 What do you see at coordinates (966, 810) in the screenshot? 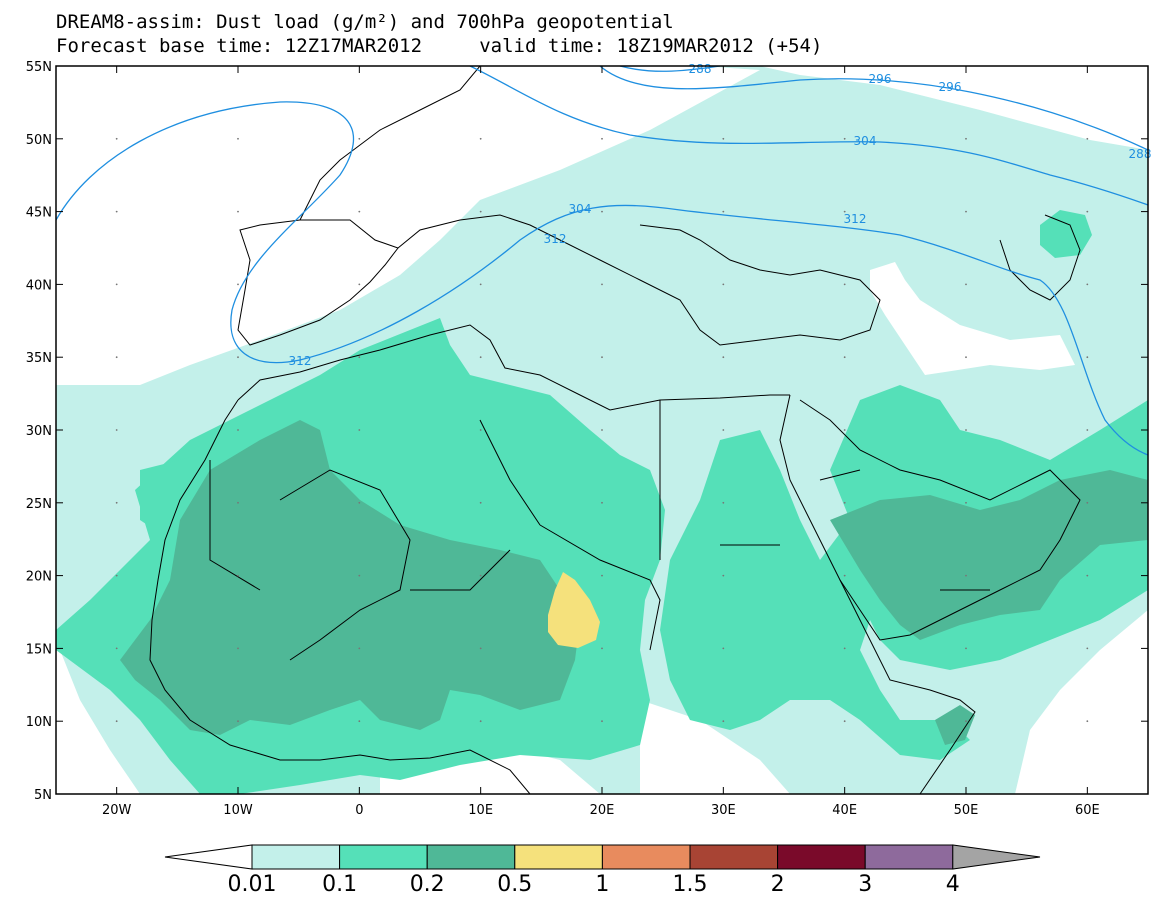
I see `lon-tick-label: 50E` at bounding box center [966, 810].